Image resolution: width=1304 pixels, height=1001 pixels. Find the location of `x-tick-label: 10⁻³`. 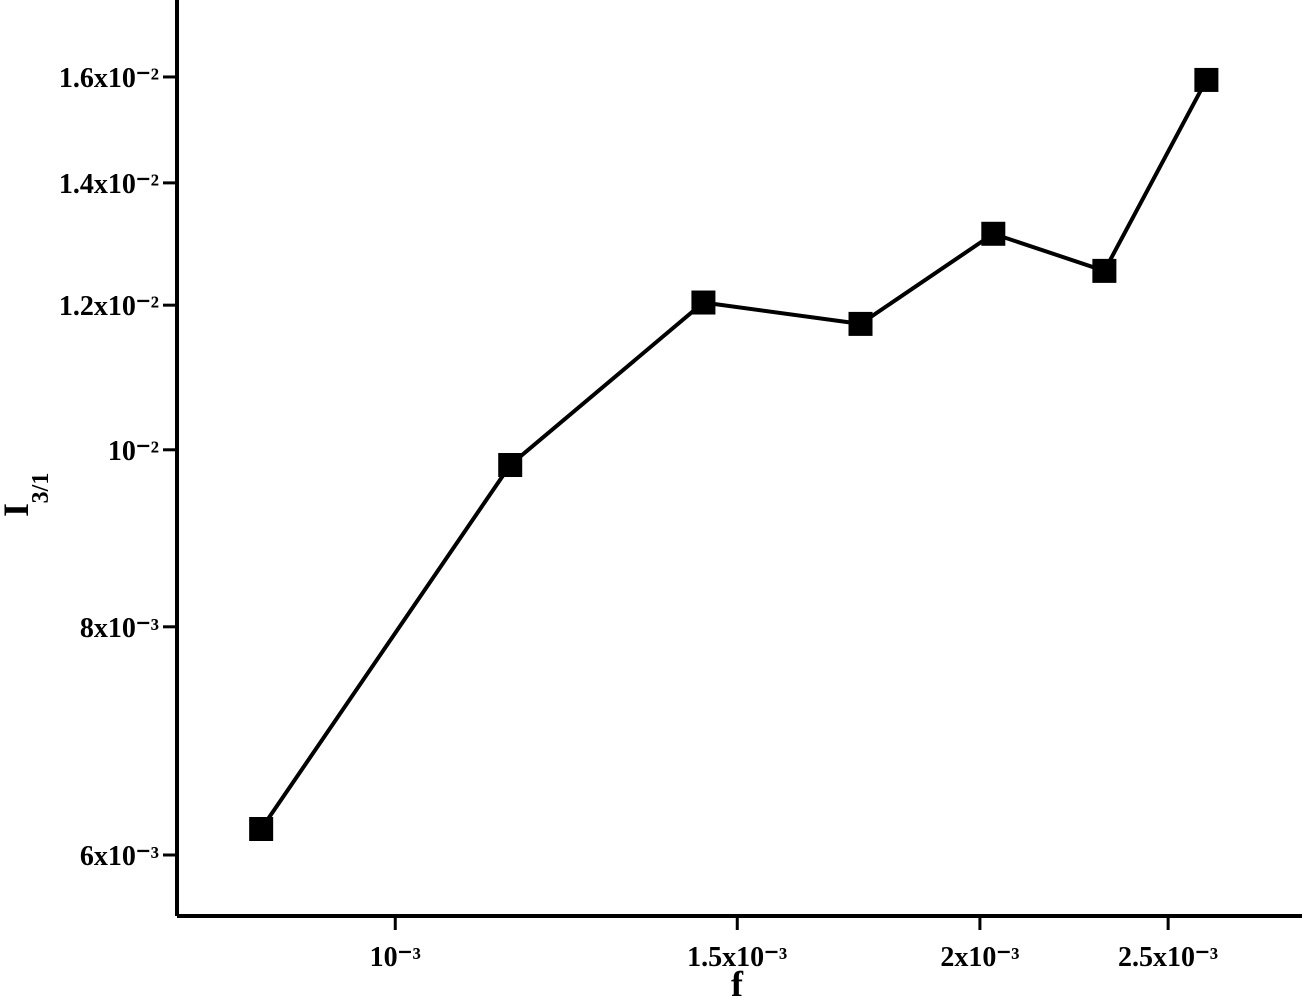

x-tick-label: 10⁻³ is located at coordinates (395, 957).